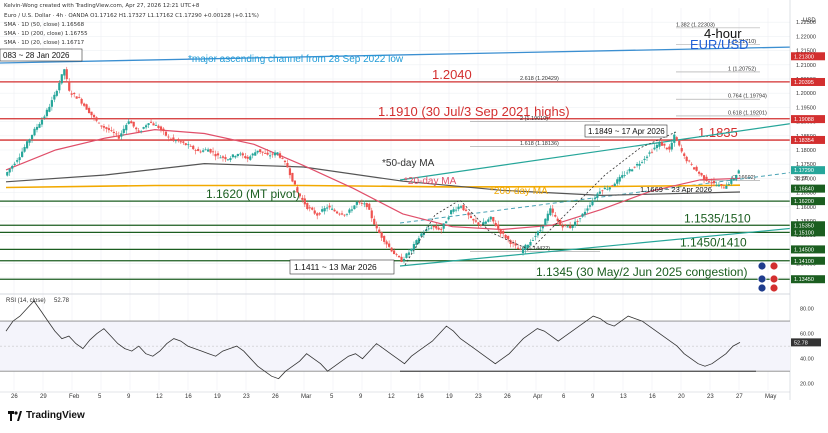 The width and height of the screenshot is (828, 433). Describe the element at coordinates (806, 66) in the screenshot. I see `price-axis-label: 1.21000` at that location.